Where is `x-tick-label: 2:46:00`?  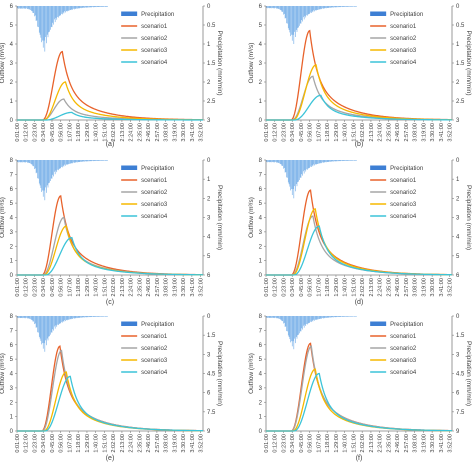 x-tick-label: 2:46:00 is located at coordinates (398, 287).